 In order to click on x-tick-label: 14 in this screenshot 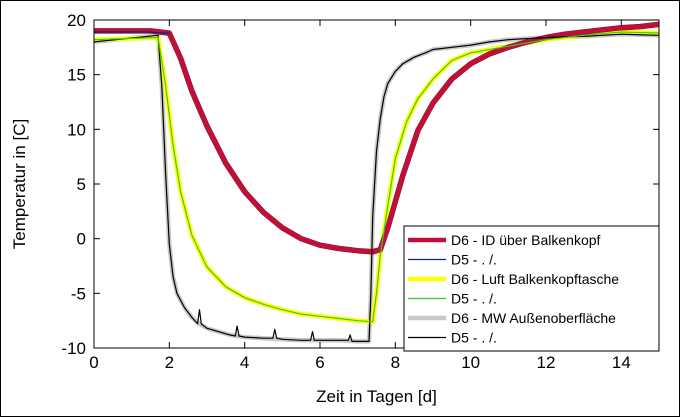, I will do `click(621, 362)`.